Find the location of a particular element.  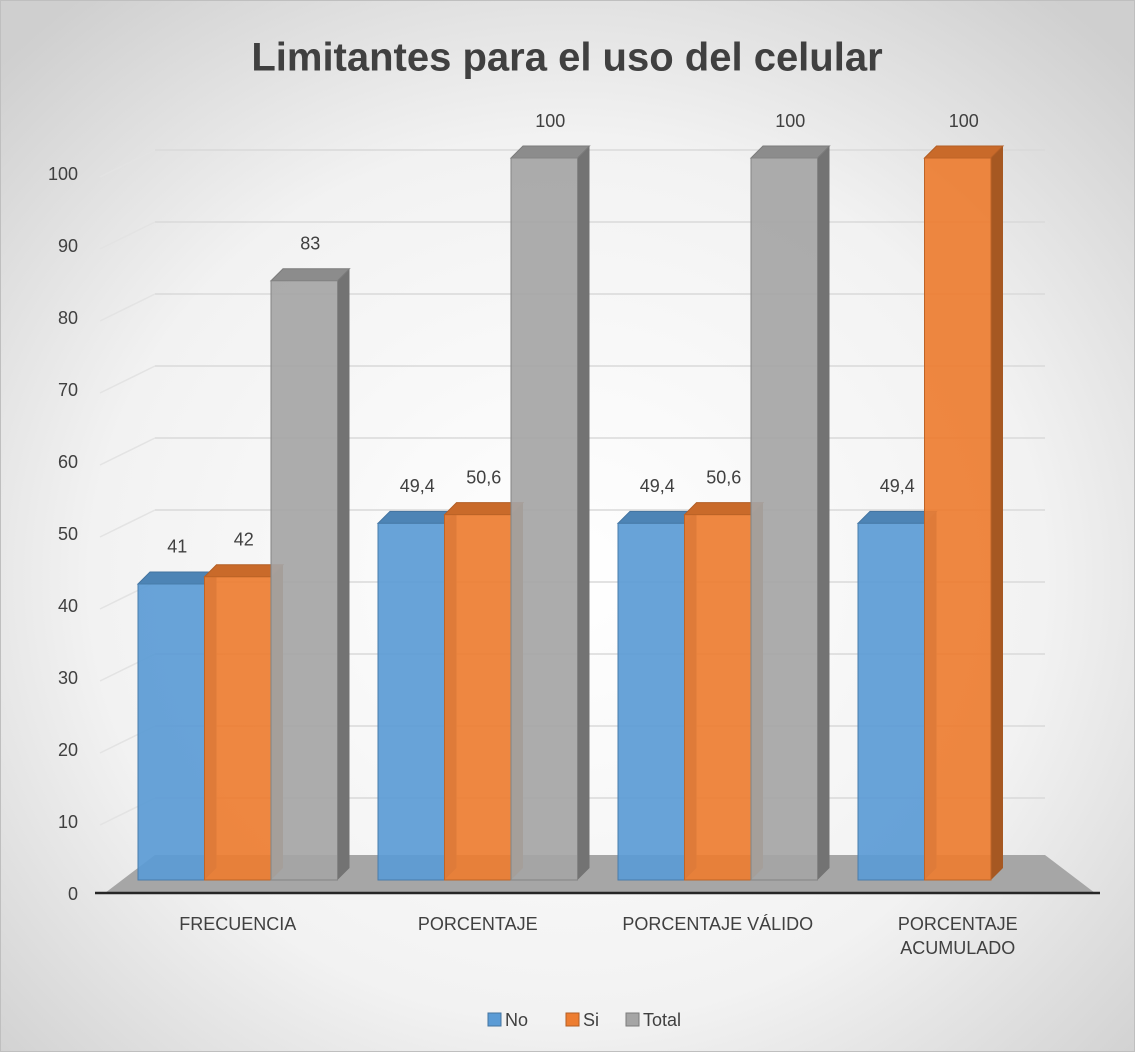

data-label: 42 is located at coordinates (244, 540).